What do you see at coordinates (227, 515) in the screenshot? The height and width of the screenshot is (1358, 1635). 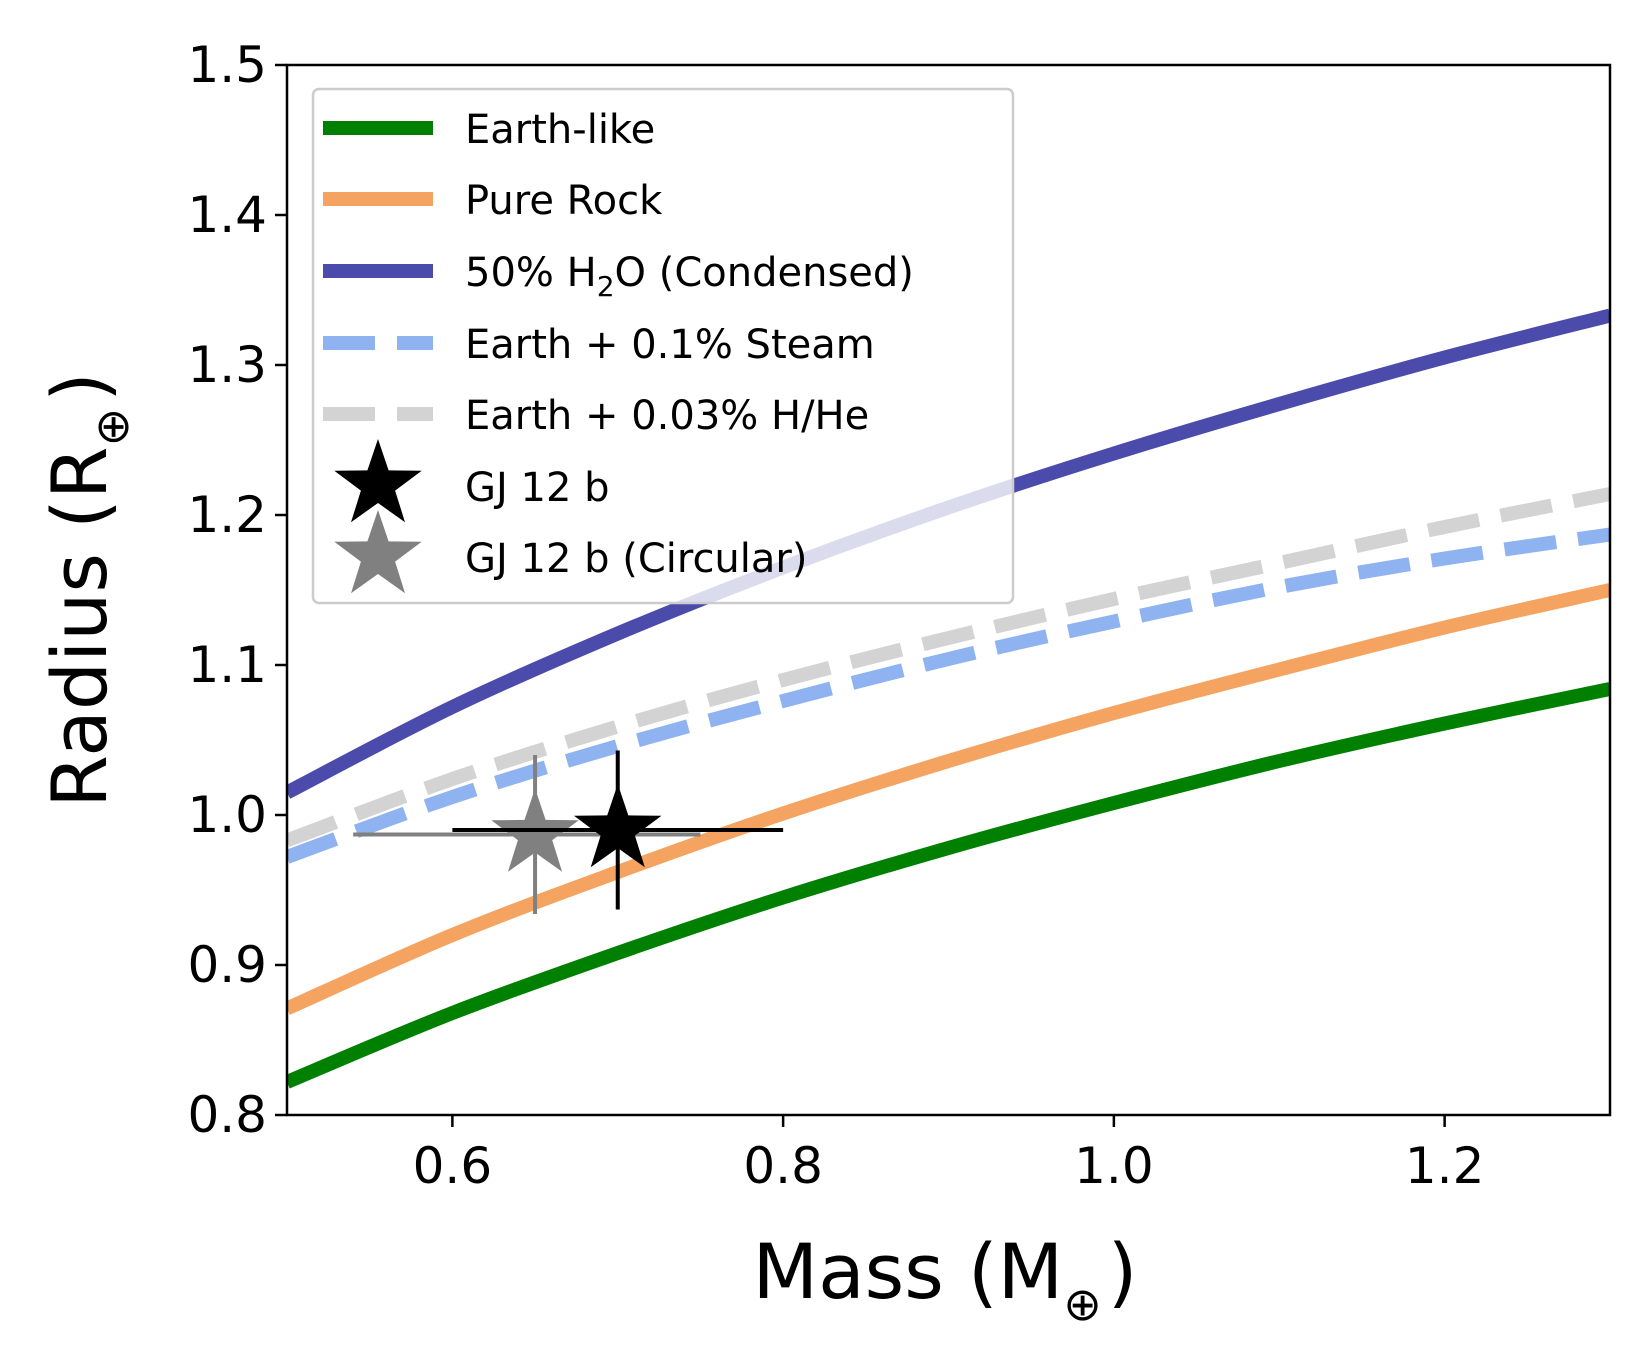 I see `y-tick-label: 1.2` at bounding box center [227, 515].